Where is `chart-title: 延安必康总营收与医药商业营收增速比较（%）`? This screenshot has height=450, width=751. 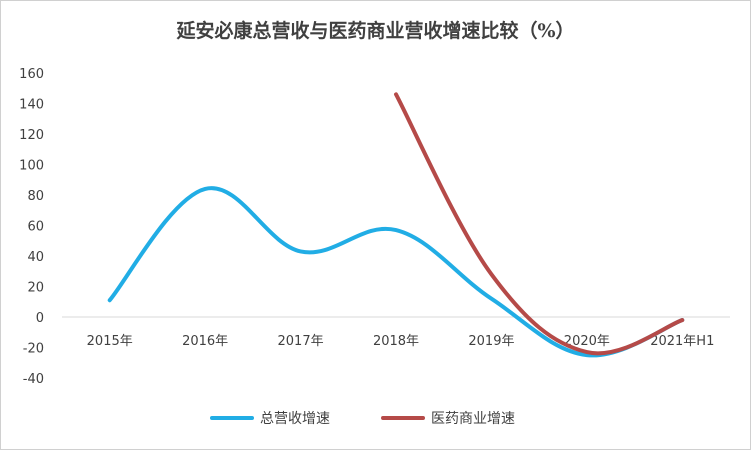 chart-title: 延安必康总营收与医药商业营收增速比较（%） is located at coordinates (375, 31).